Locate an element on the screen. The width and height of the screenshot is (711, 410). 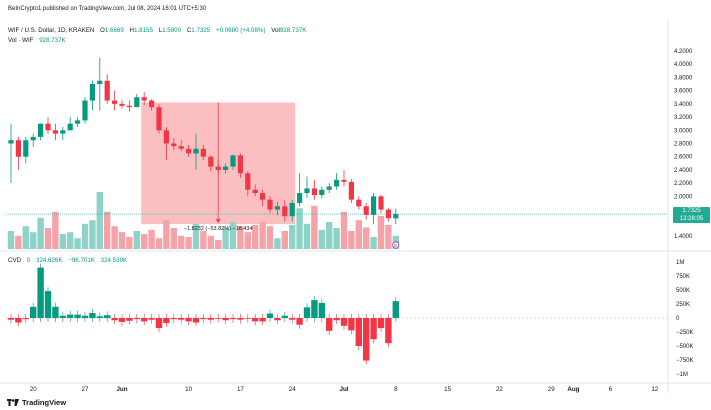
cvd-tick-label: −750K is located at coordinates (685, 361).